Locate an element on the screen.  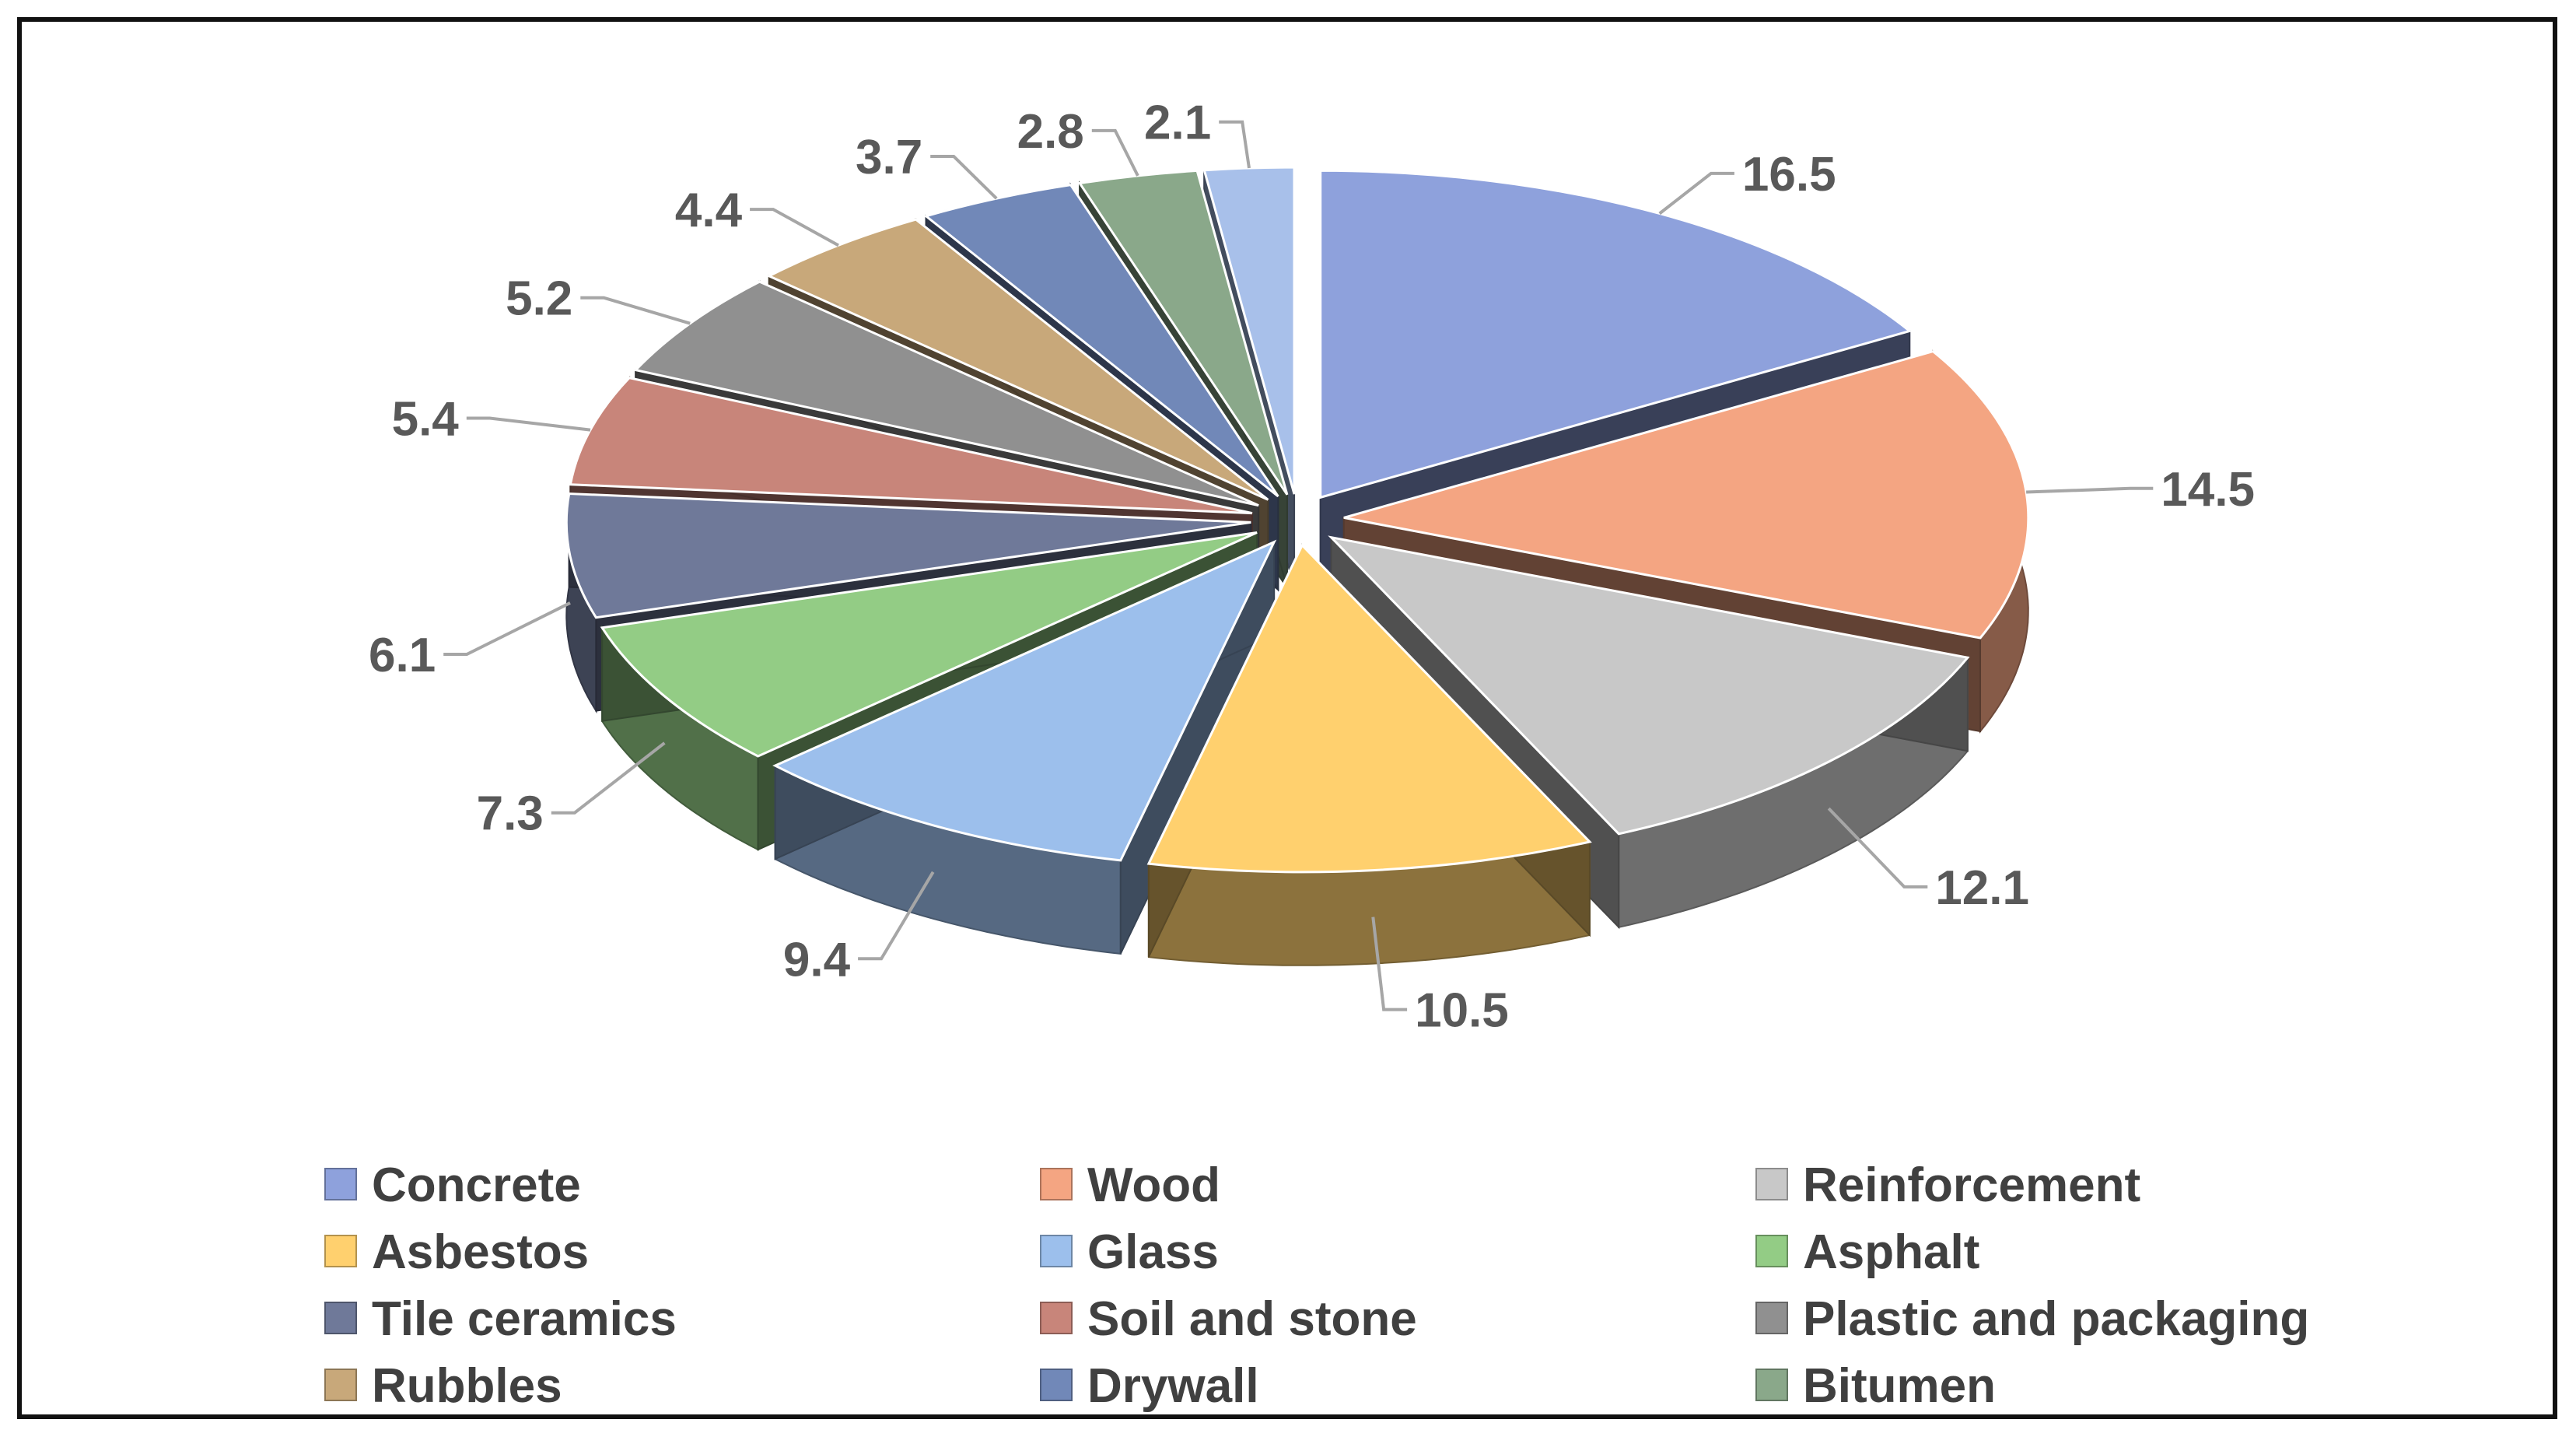
legend-item: Drywall is located at coordinates (1150, 1386).